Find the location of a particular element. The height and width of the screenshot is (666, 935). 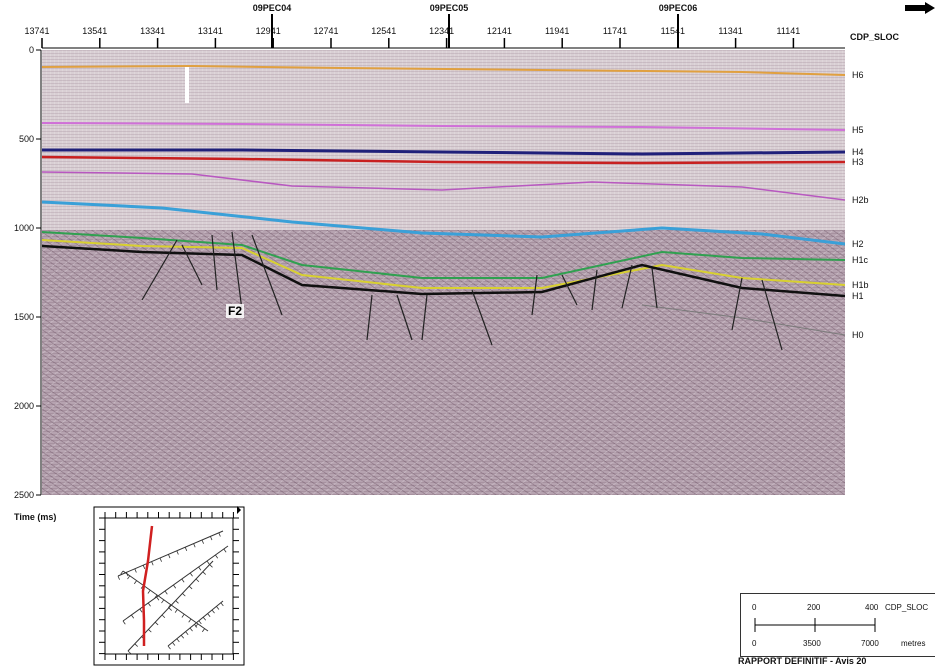

scale-bottom-tick: 0 is located at coordinates (754, 643).